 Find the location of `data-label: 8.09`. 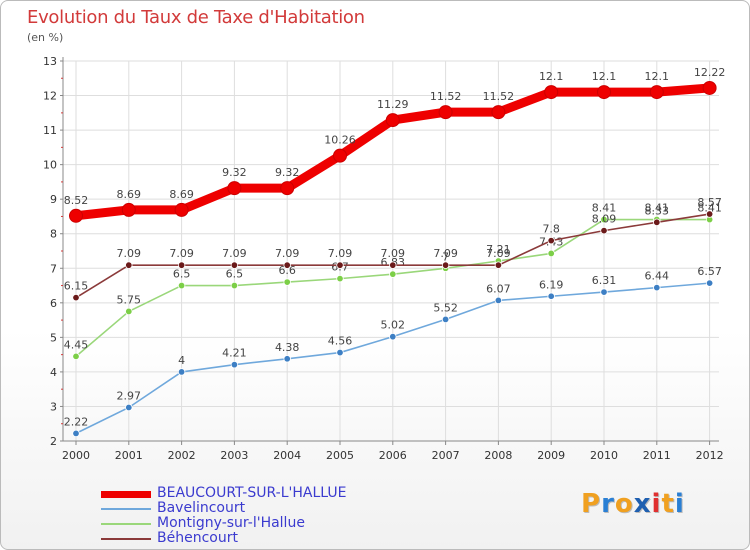

data-label: 8.09 is located at coordinates (604, 219).